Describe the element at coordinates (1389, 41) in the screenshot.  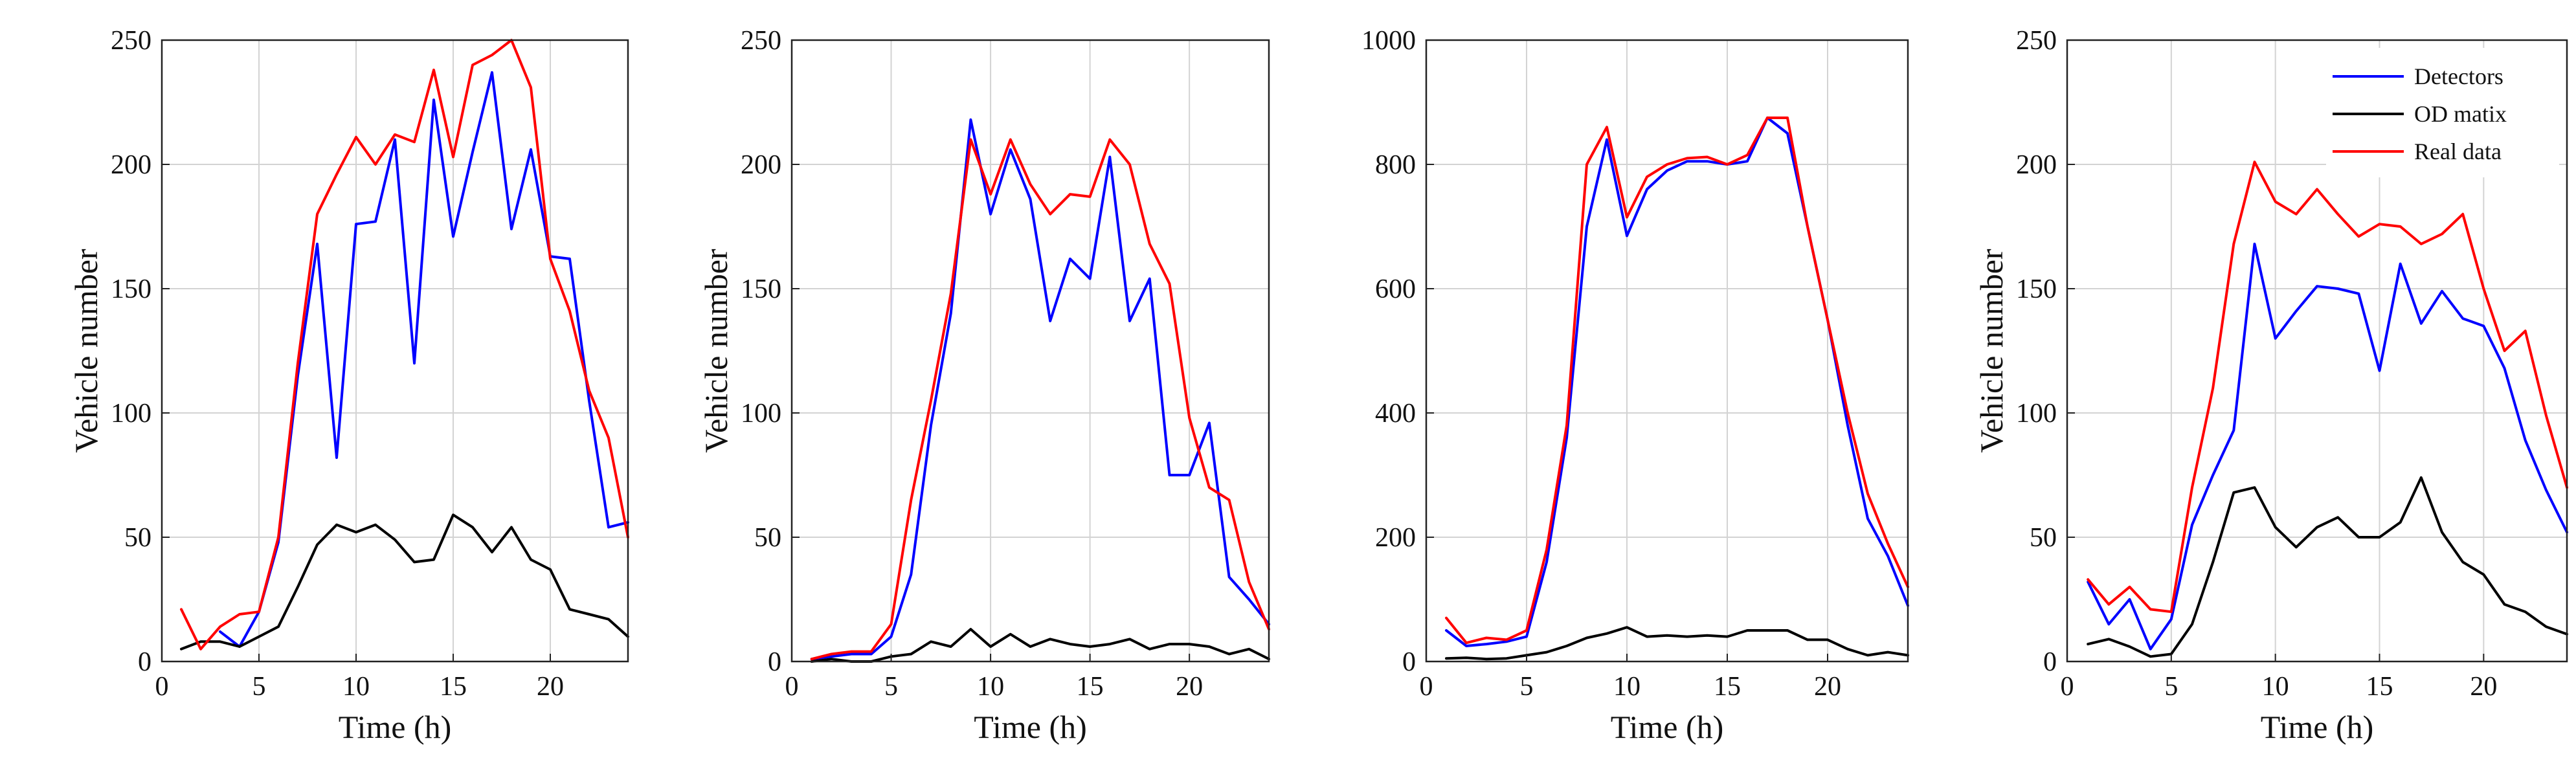
I see `y-tick-label: 1000` at that location.